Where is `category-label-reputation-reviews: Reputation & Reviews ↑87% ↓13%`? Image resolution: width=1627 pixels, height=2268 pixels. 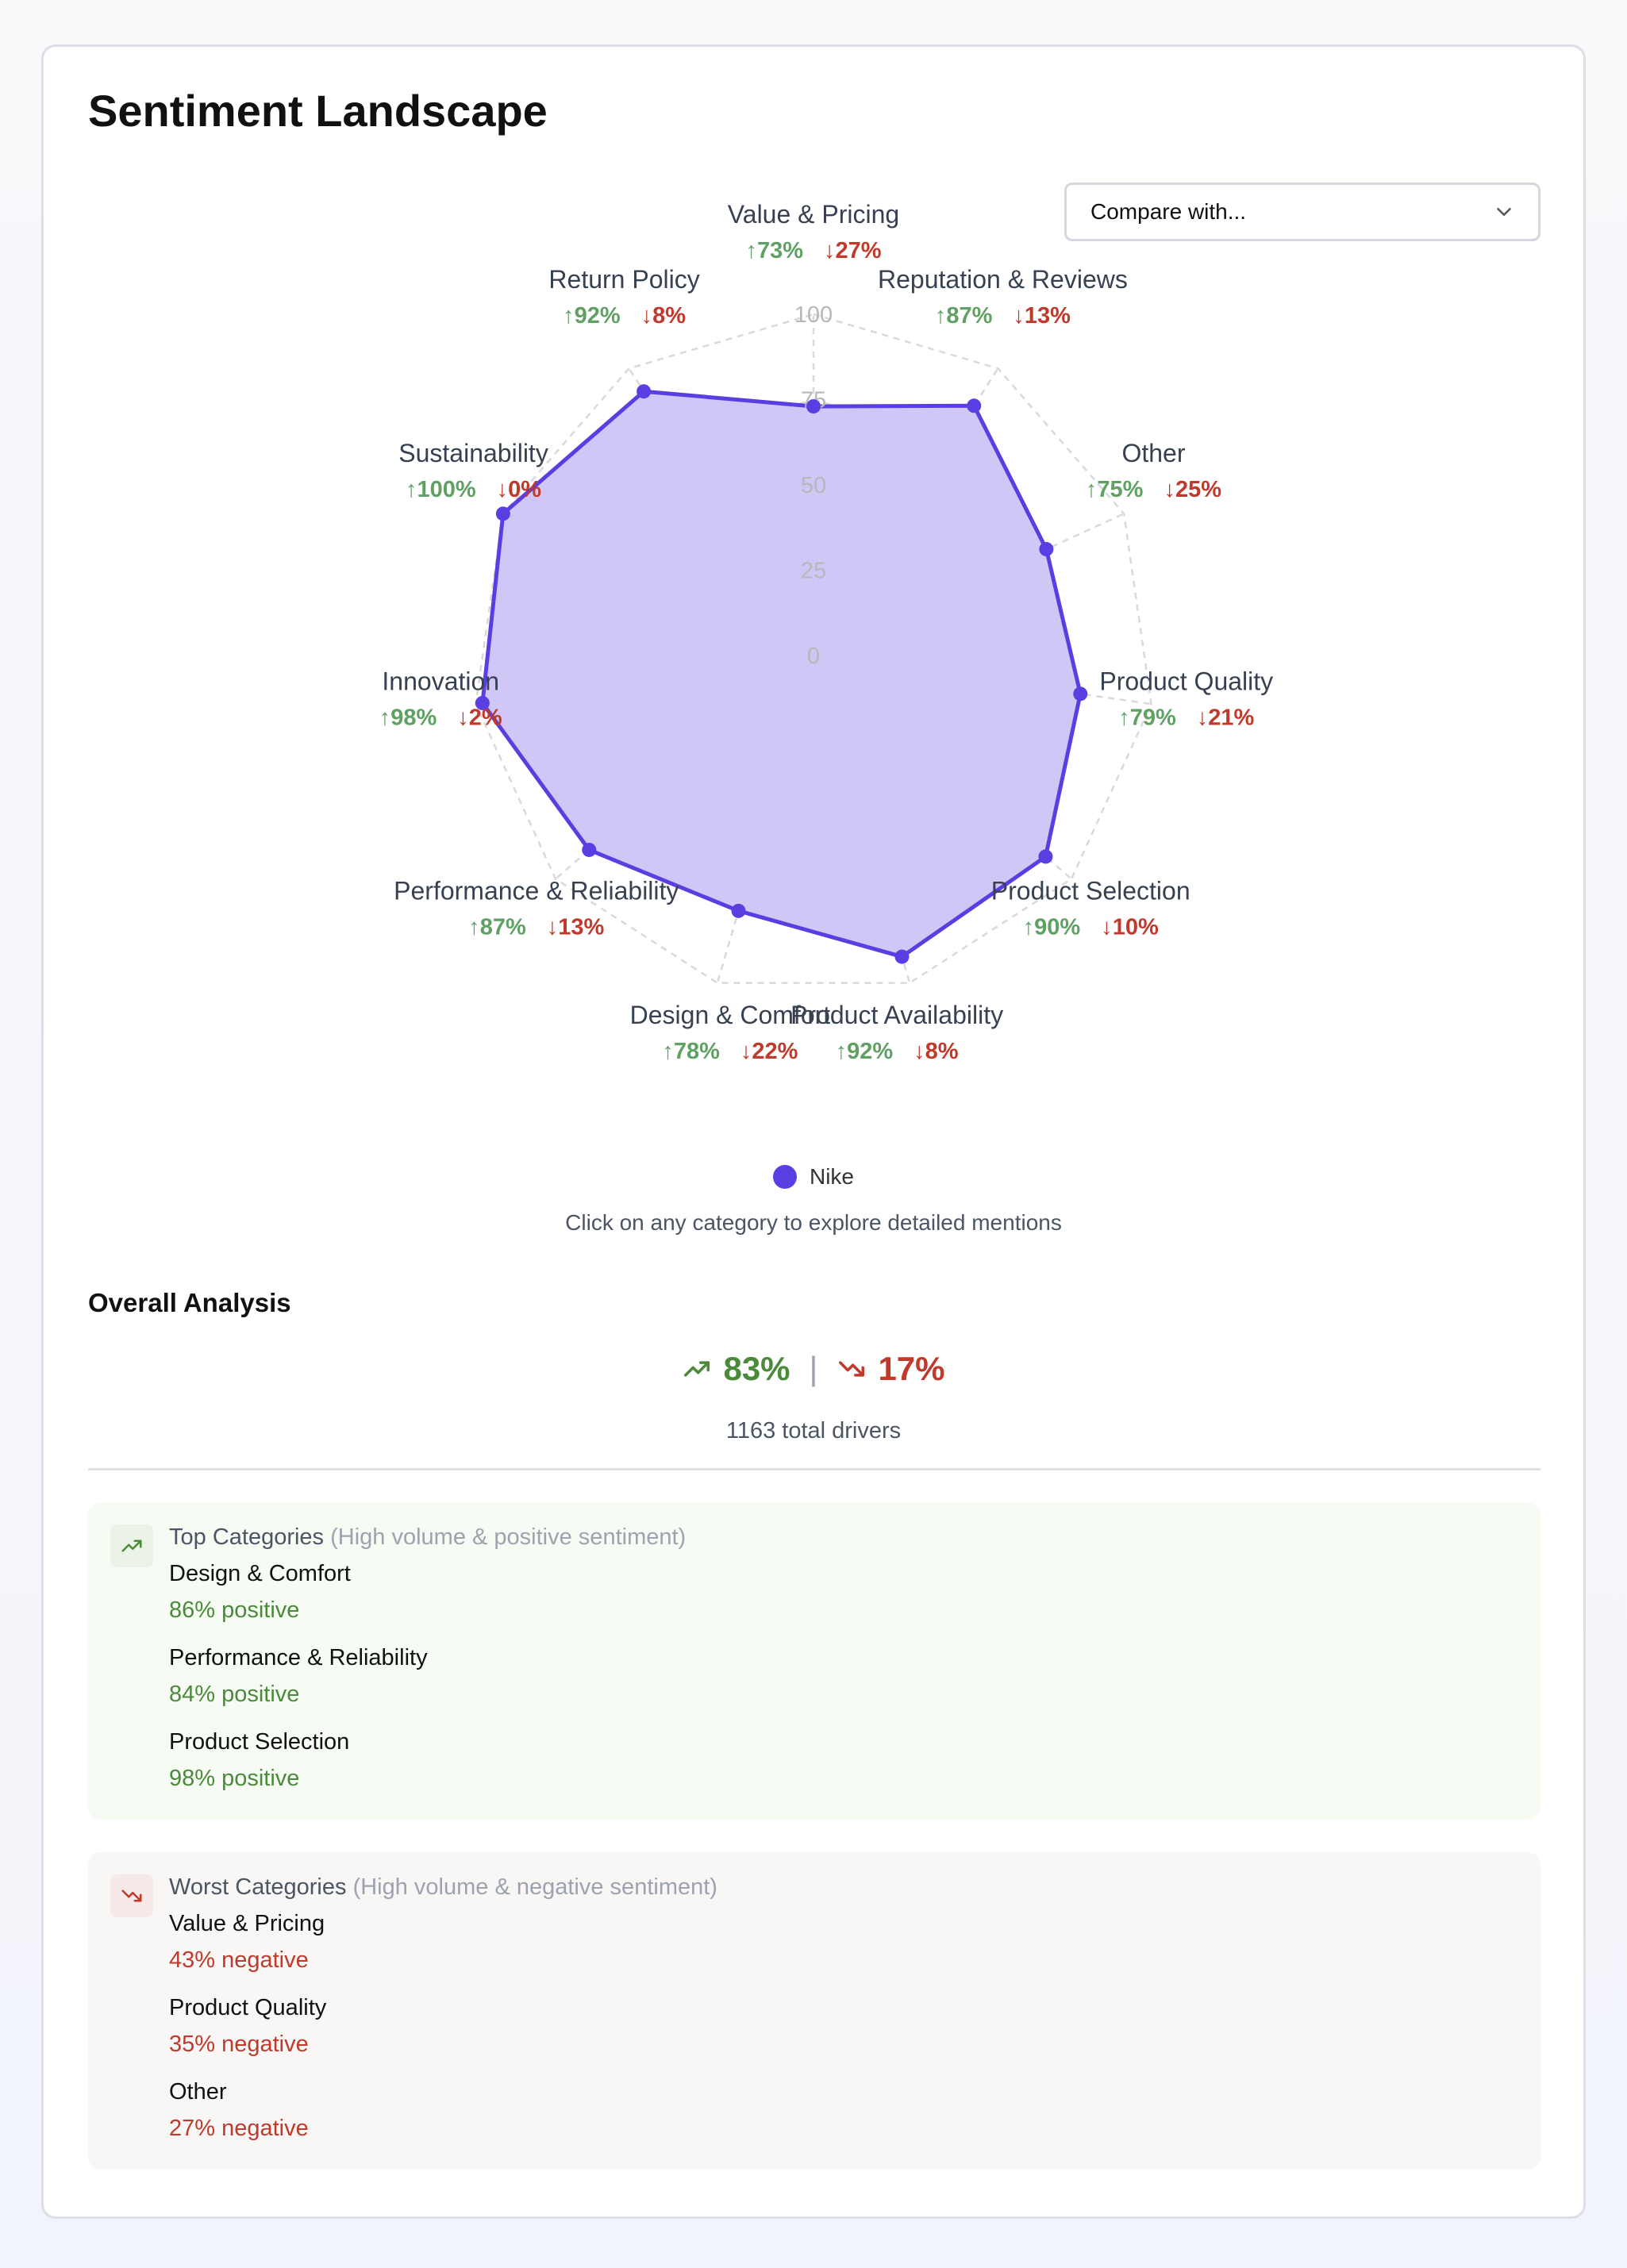
category-label-reputation-reviews: Reputation & Reviews ↑87% ↓13% is located at coordinates (1003, 297).